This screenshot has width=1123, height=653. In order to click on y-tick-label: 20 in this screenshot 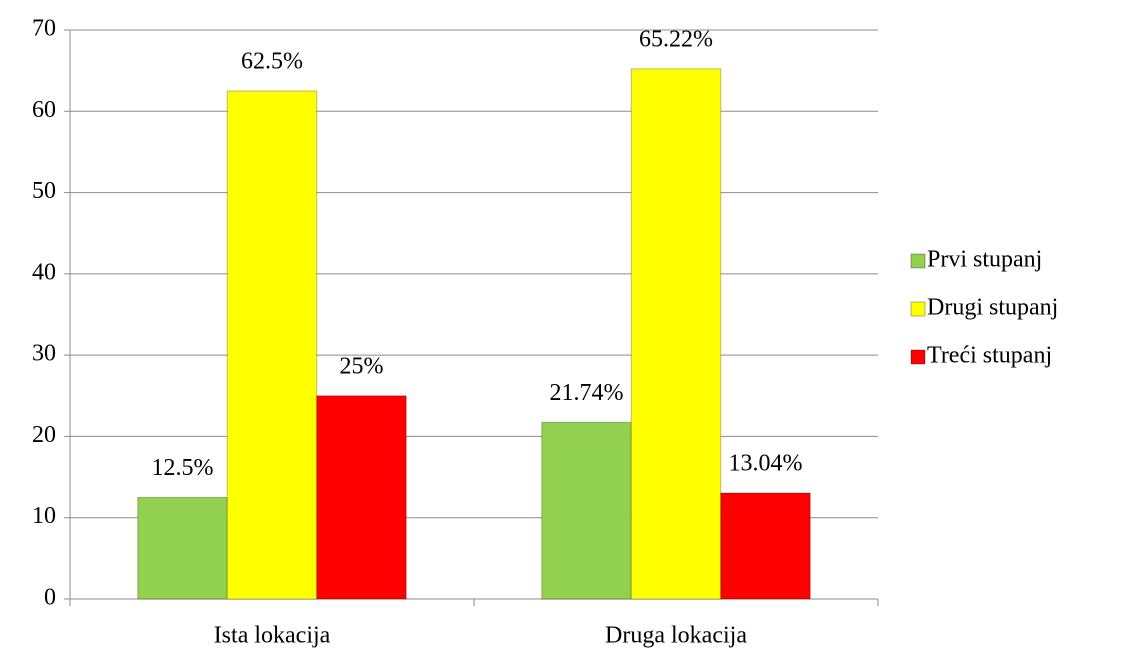, I will do `click(44, 435)`.